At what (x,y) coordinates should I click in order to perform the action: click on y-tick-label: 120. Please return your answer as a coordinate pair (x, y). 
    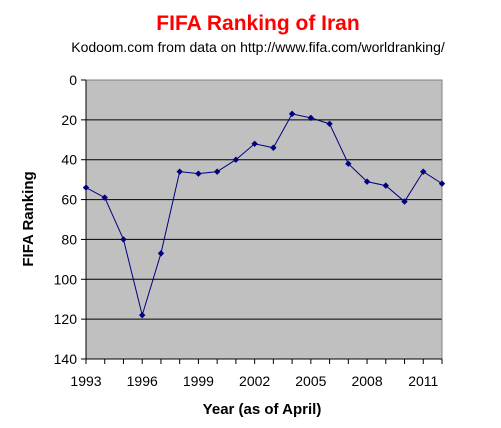
    Looking at the image, I should click on (66, 319).